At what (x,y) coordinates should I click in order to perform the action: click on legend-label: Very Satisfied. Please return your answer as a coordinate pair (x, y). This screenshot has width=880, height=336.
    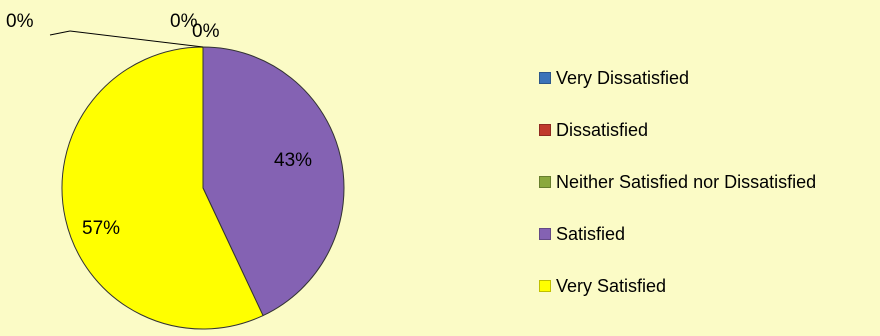
    Looking at the image, I should click on (611, 285).